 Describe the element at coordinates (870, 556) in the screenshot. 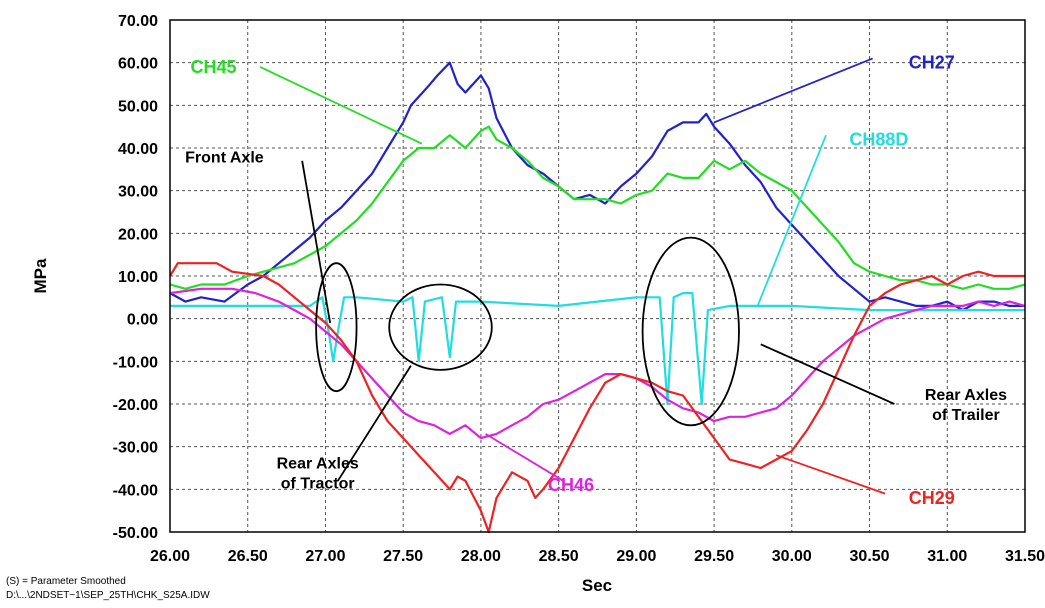

I see `x-tick-label: 30.50` at that location.